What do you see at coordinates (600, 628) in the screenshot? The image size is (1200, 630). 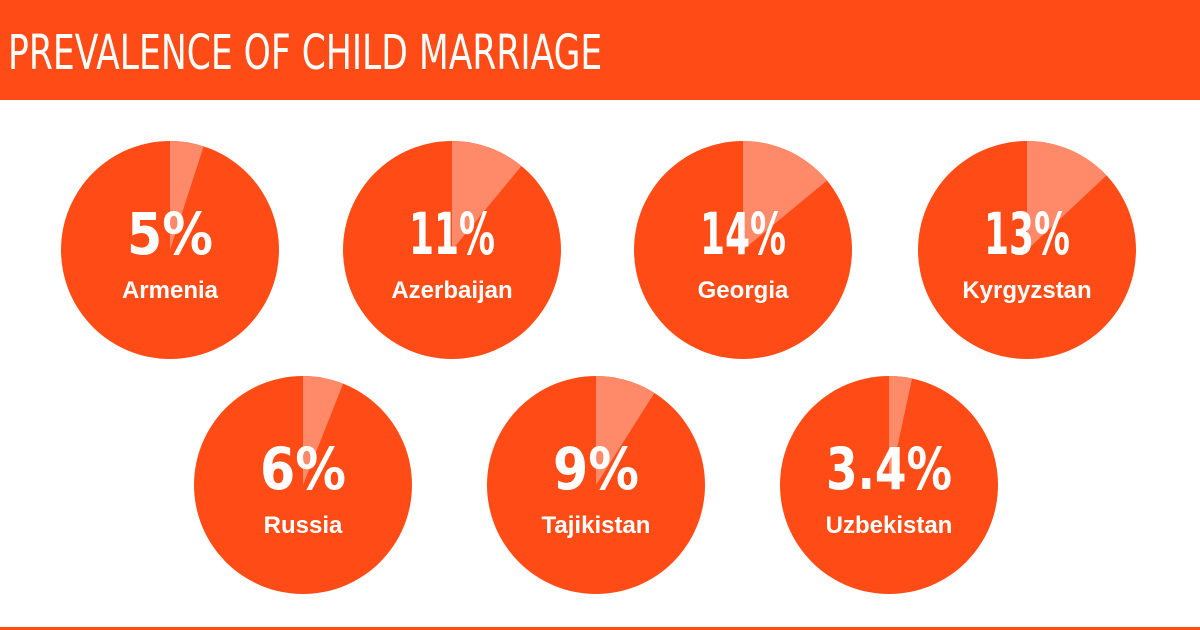 I see `bottom-divider` at bounding box center [600, 628].